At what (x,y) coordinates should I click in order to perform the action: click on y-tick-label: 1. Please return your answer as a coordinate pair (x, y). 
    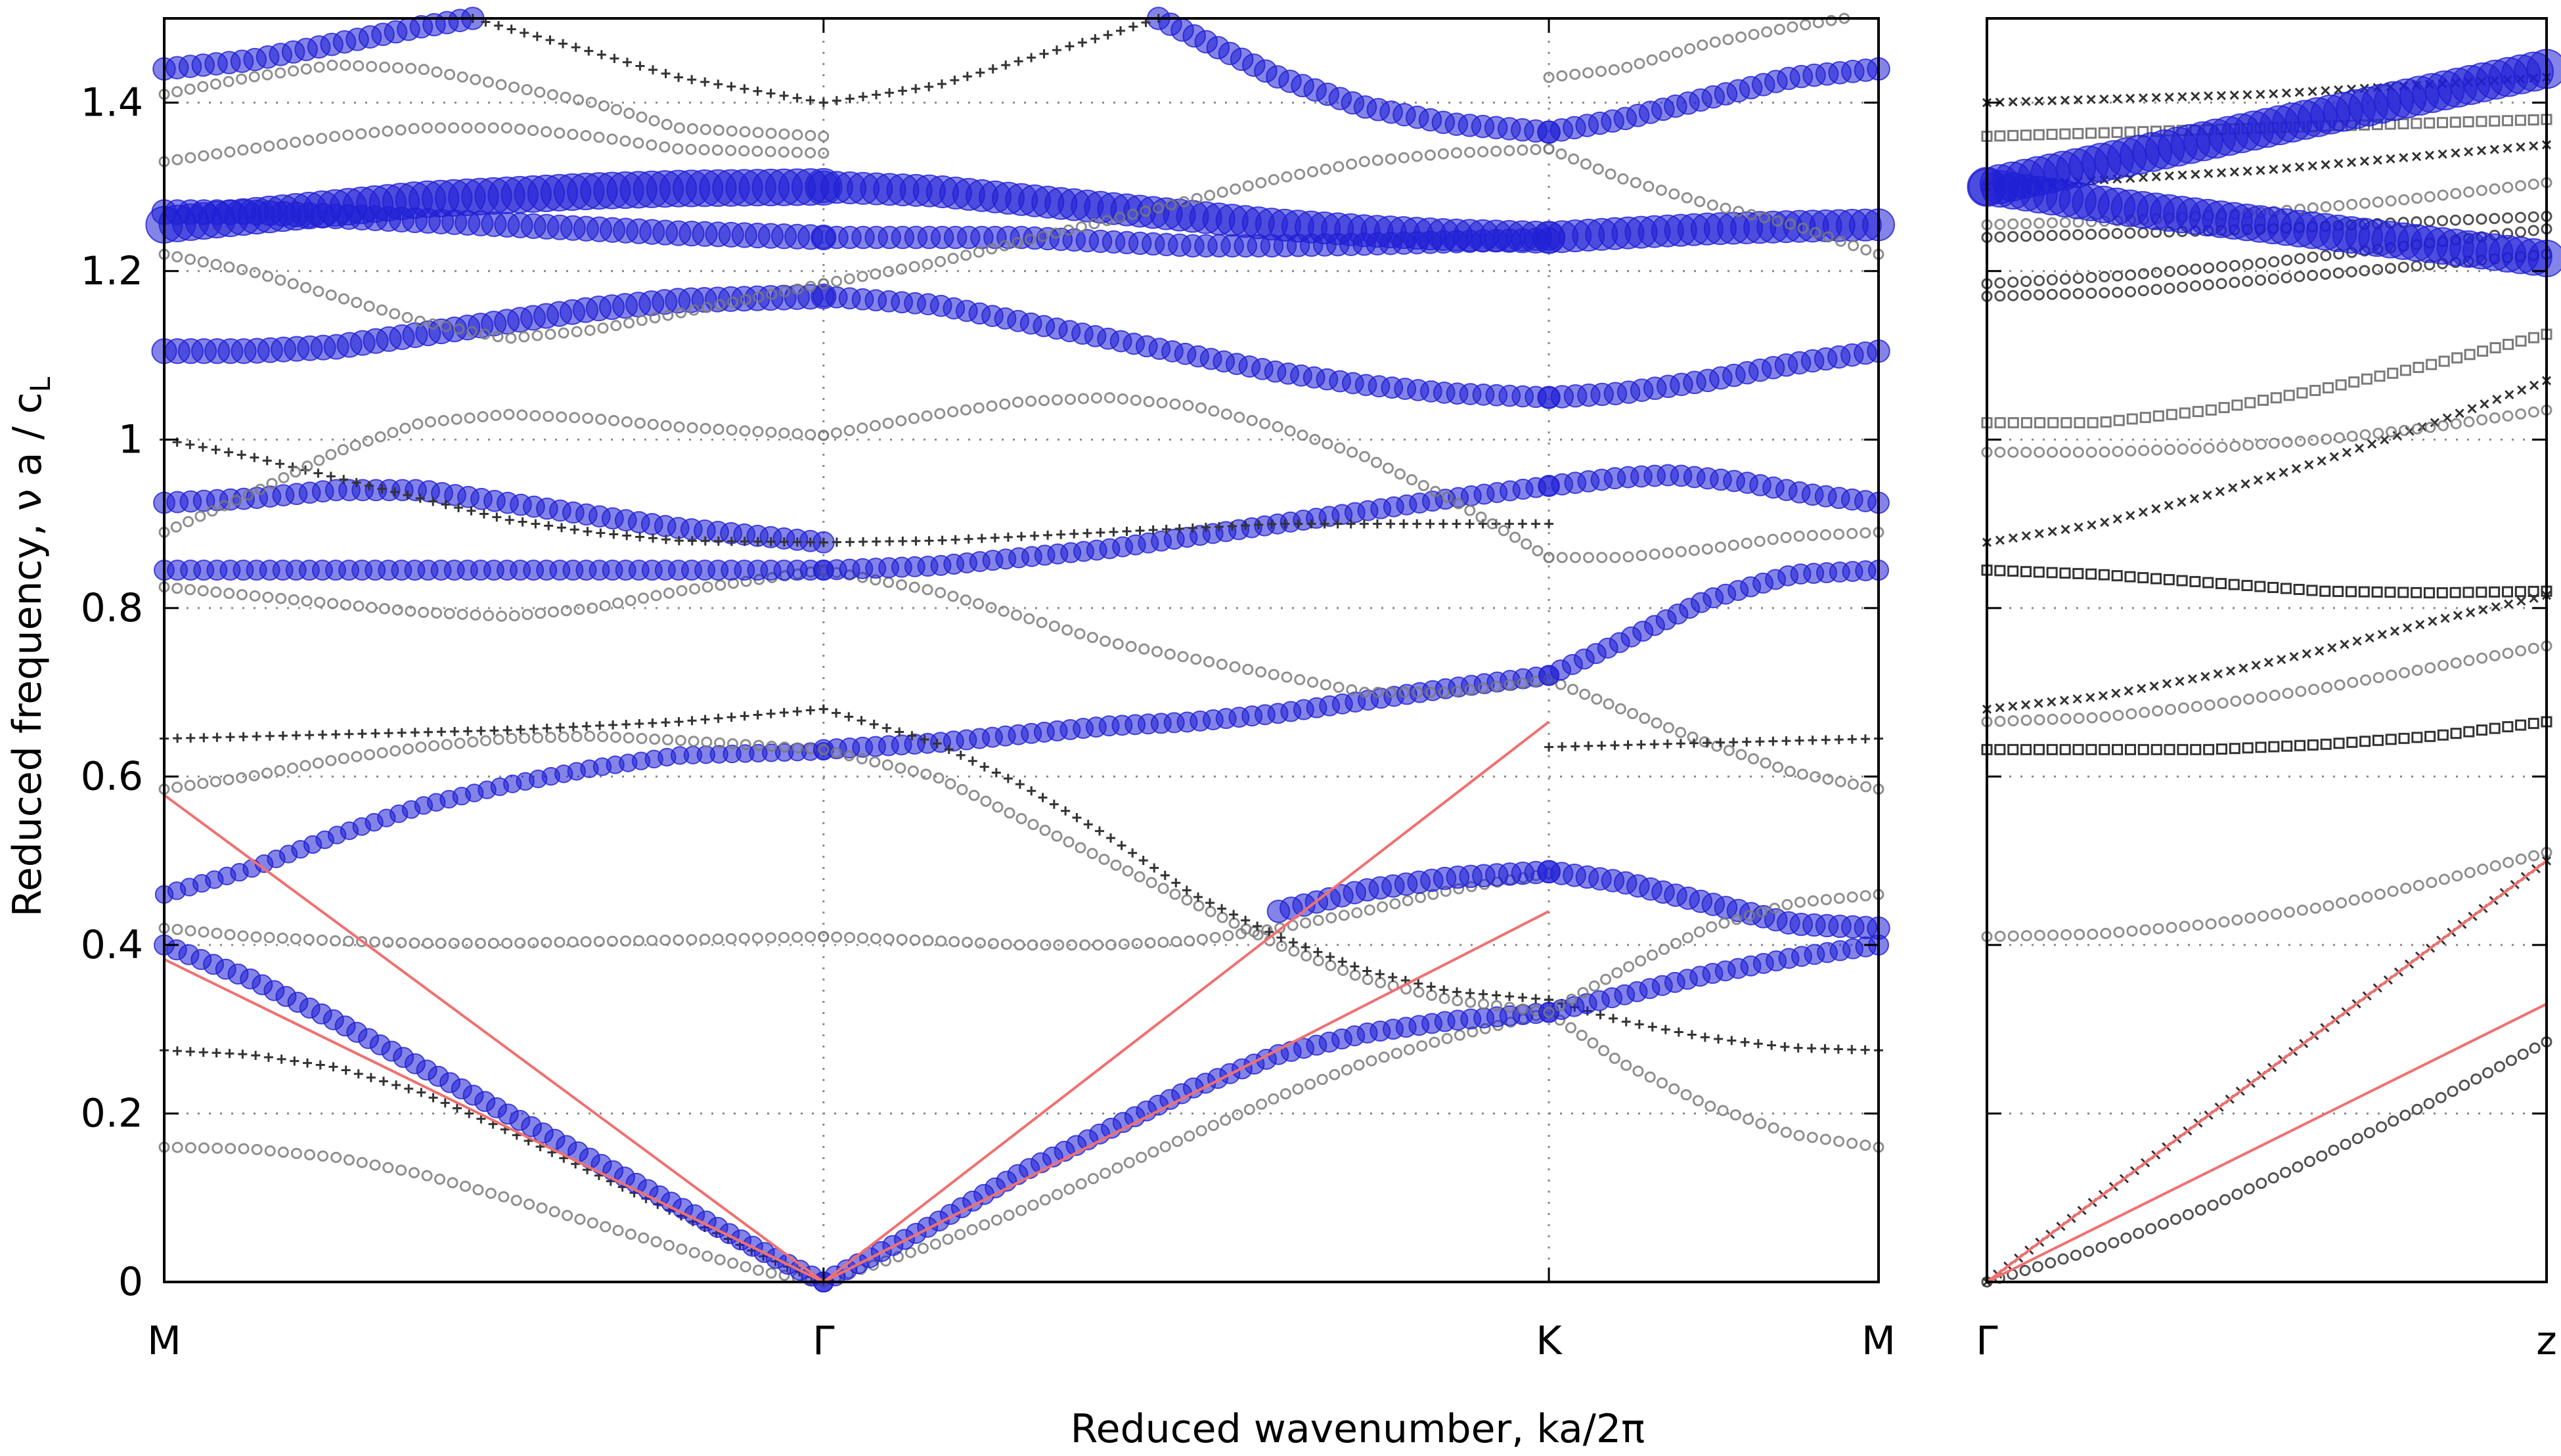
    Looking at the image, I should click on (130, 439).